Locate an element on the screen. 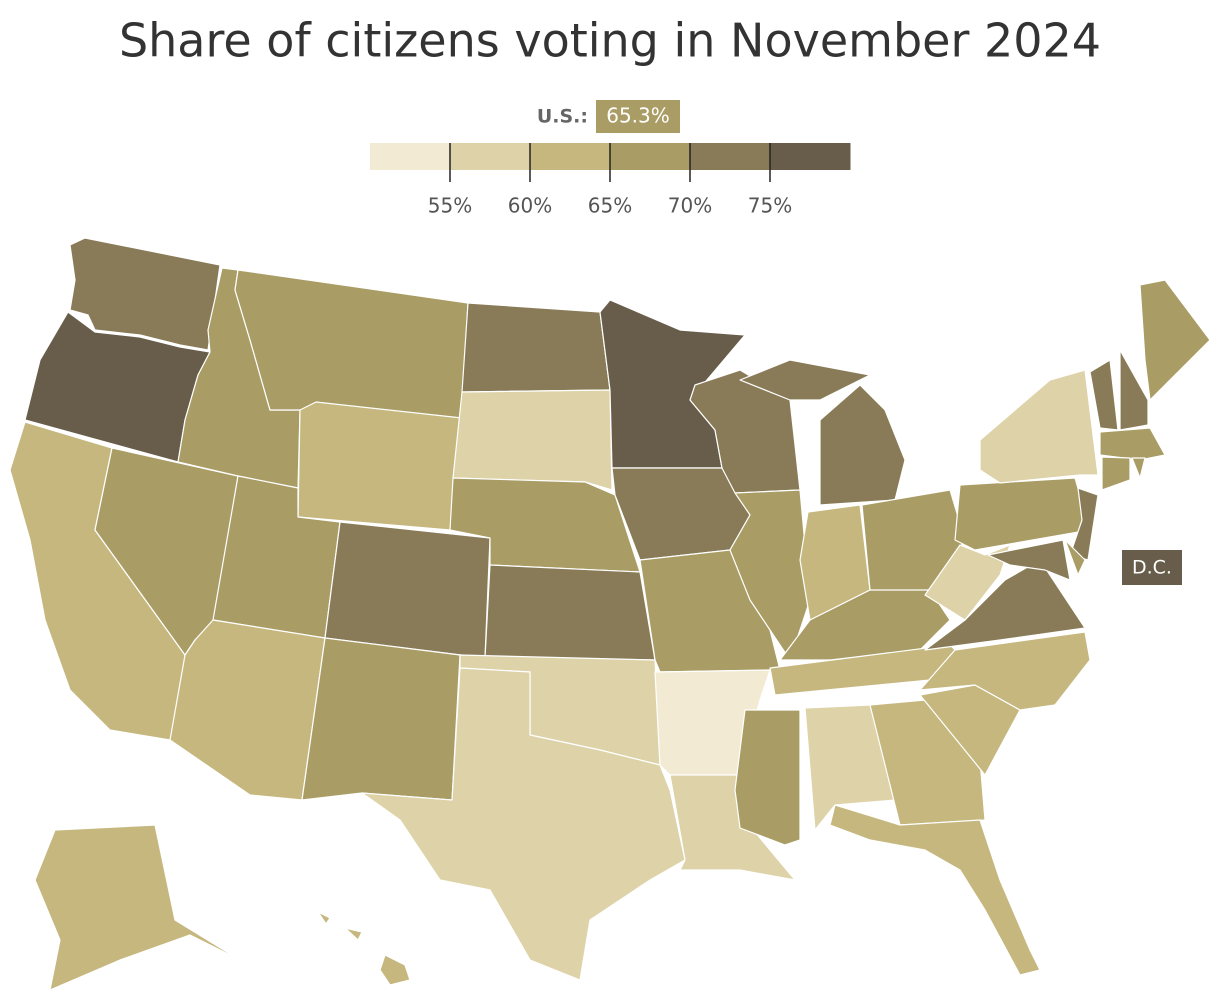 The height and width of the screenshot is (1002, 1220). us-value-box is located at coordinates (638, 116).